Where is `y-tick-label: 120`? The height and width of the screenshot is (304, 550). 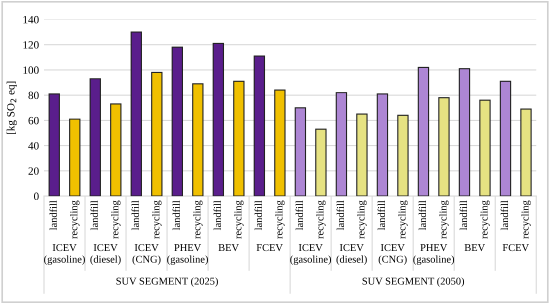
y-tick-label: 120 is located at coordinates (31, 45).